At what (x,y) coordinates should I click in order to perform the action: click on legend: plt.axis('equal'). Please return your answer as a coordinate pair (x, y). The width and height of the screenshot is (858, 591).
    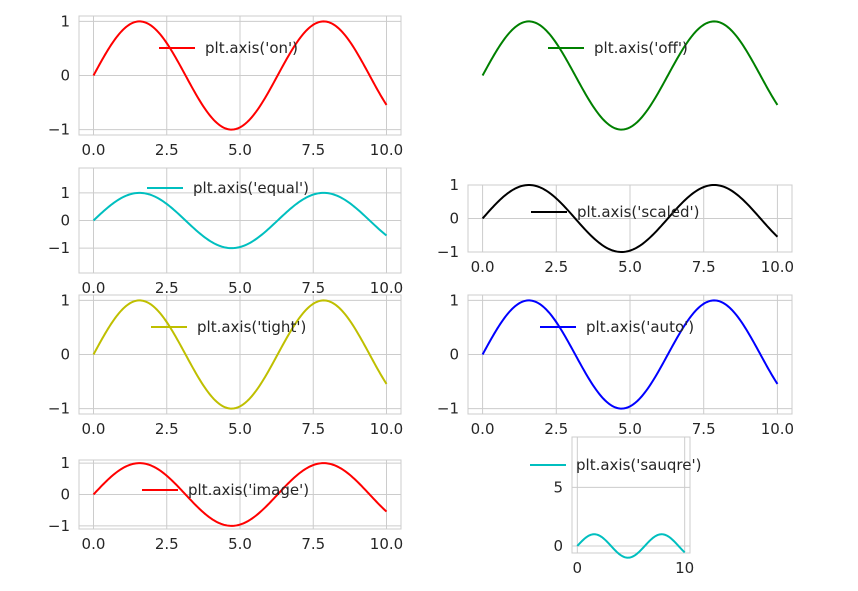
    Looking at the image, I should click on (228, 188).